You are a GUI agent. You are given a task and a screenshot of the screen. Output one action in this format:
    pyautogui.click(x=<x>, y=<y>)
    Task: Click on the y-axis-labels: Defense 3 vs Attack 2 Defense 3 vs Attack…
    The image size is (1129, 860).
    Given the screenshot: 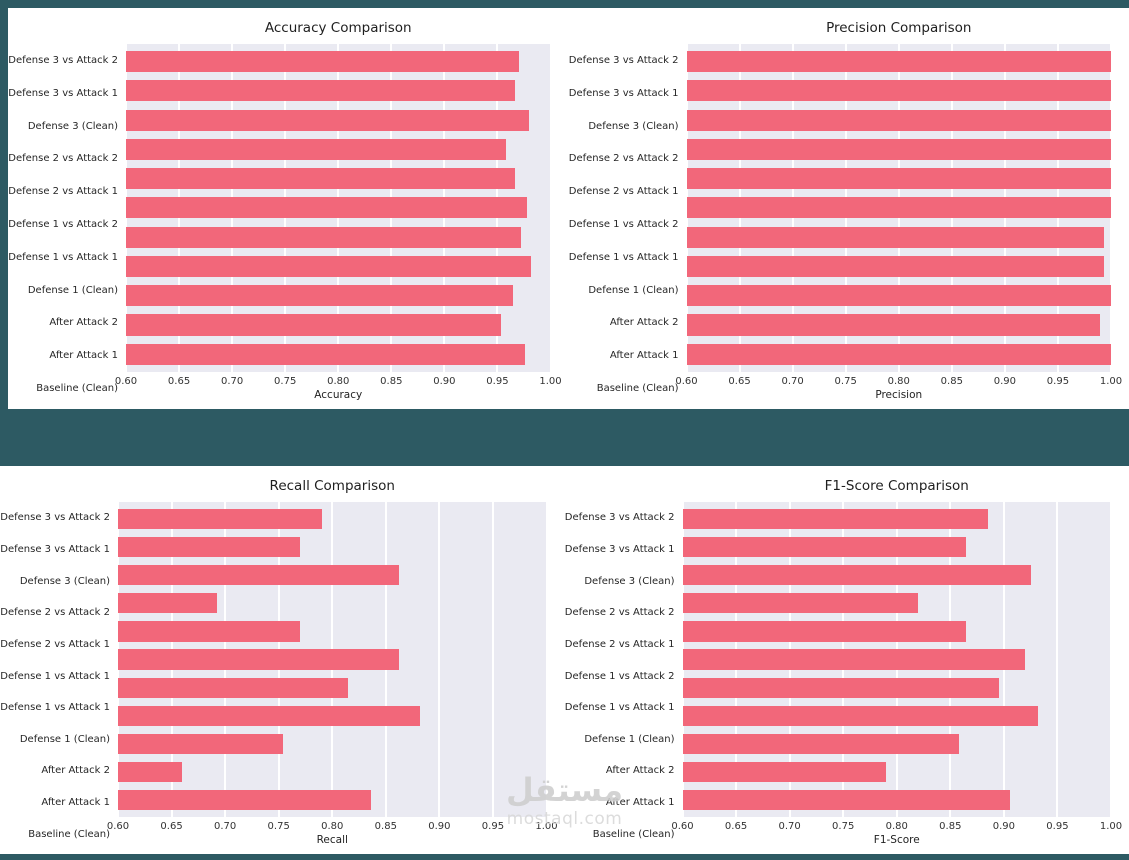 What is the action you would take?
    pyautogui.click(x=624, y=676)
    